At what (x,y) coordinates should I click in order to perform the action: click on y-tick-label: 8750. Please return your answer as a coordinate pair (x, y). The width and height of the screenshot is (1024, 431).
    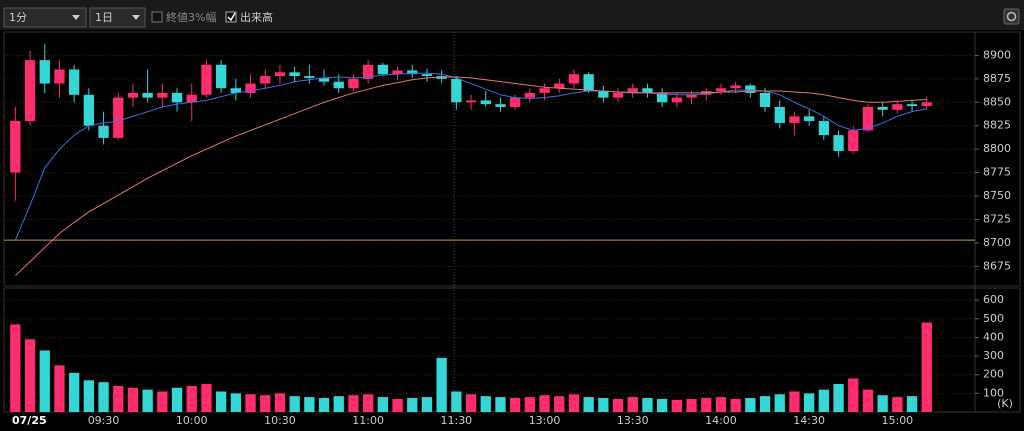
    Looking at the image, I should click on (997, 195).